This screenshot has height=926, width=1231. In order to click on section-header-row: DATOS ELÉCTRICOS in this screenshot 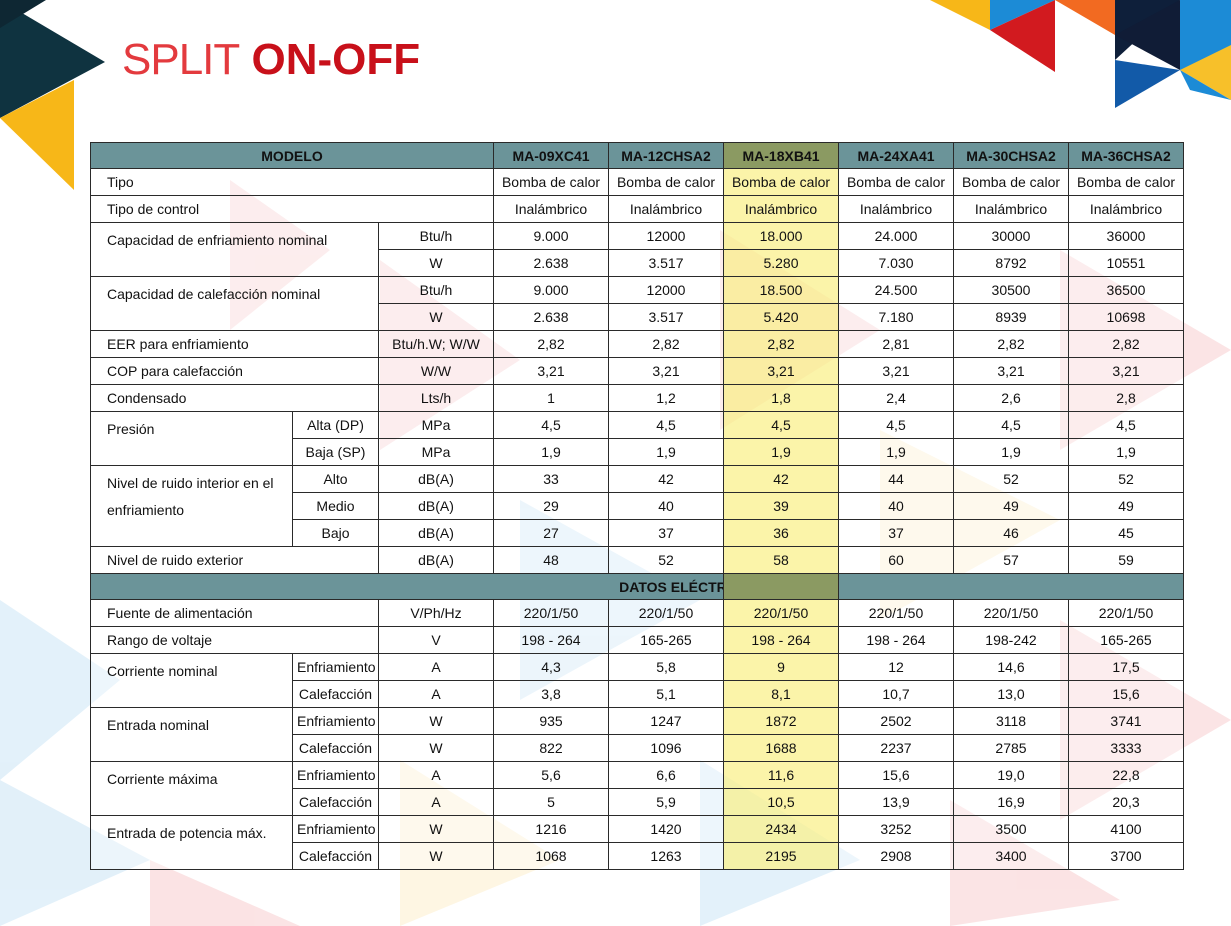, I will do `click(637, 586)`.